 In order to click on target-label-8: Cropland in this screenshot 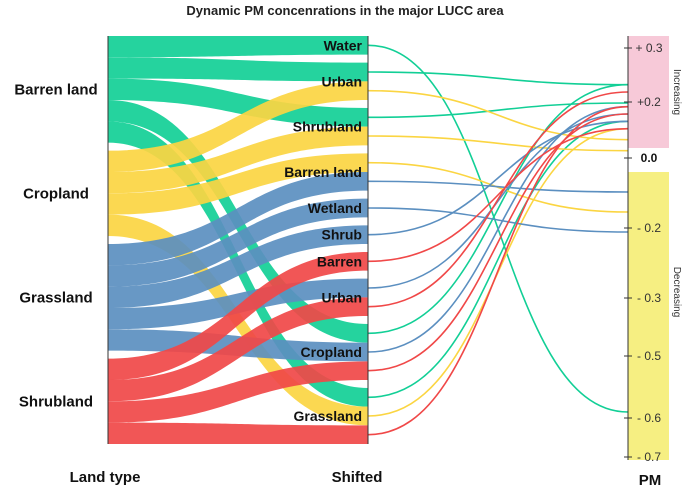, I will do `click(331, 352)`.